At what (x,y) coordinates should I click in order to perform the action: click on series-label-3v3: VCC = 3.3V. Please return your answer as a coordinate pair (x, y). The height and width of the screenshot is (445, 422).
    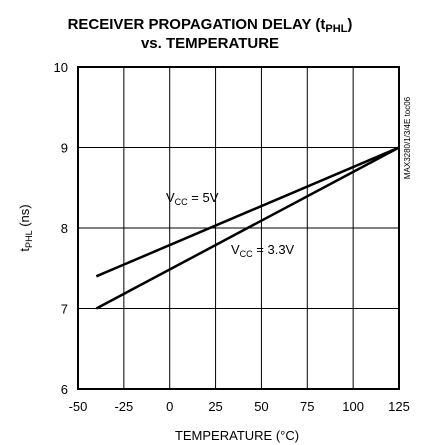
    Looking at the image, I should click on (263, 250).